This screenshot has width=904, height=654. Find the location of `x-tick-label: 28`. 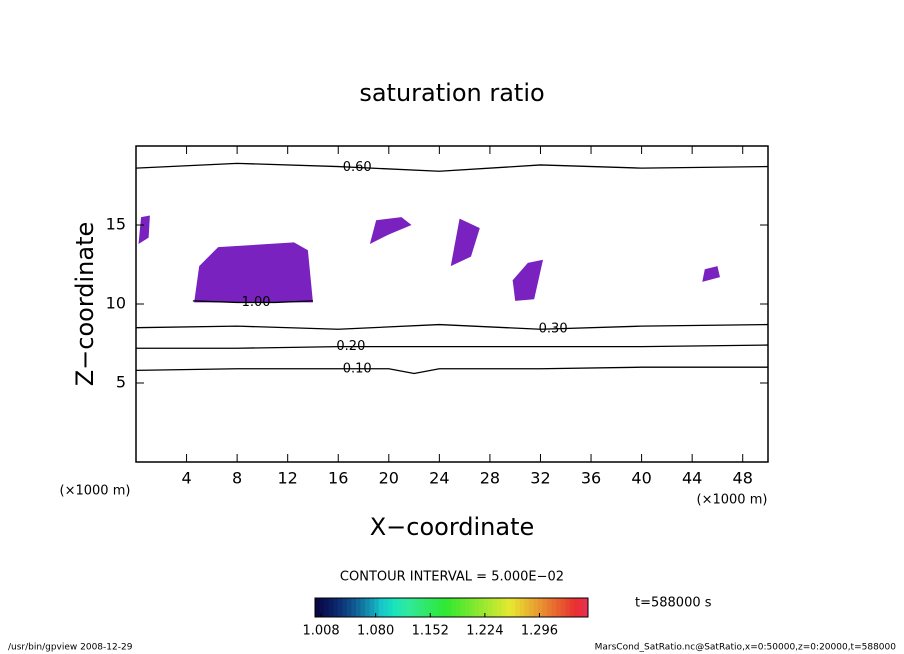

x-tick-label: 28 is located at coordinates (490, 478).